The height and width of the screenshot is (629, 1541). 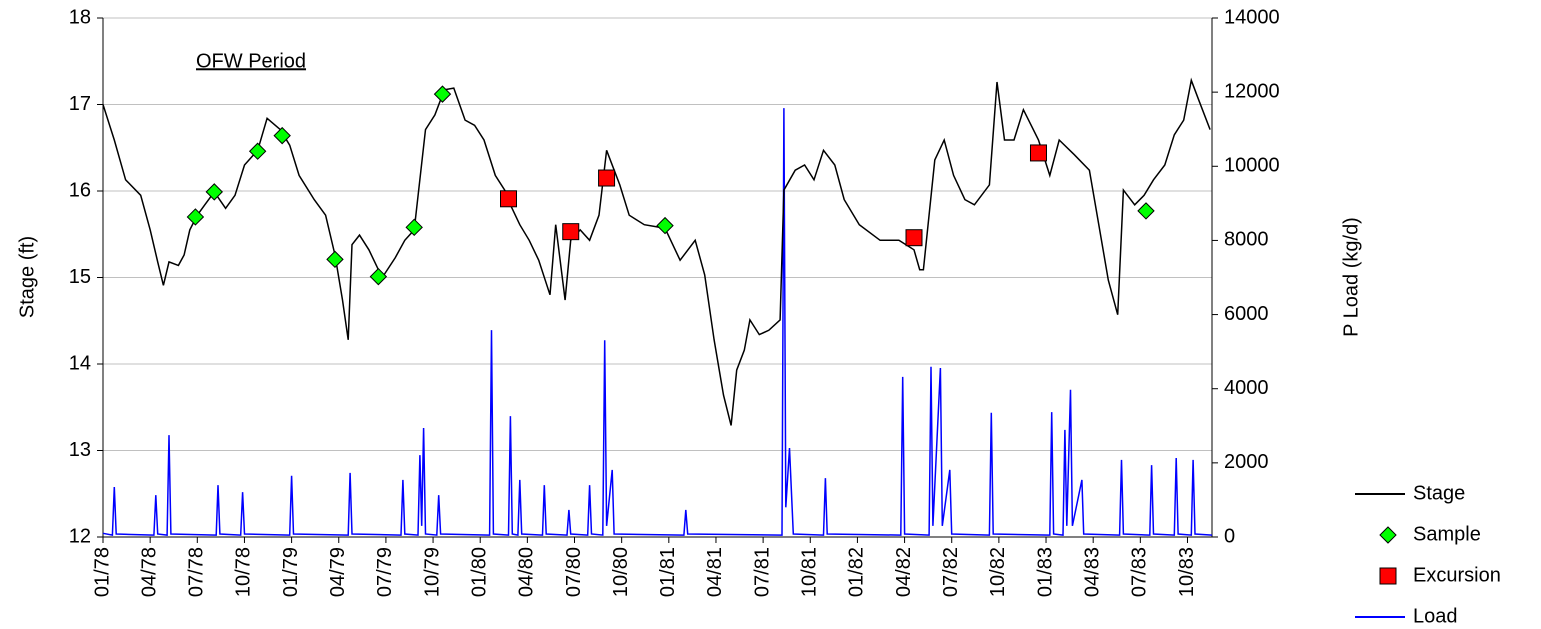 What do you see at coordinates (1187, 572) in the screenshot?
I see `x-tick-label: 10/83` at bounding box center [1187, 572].